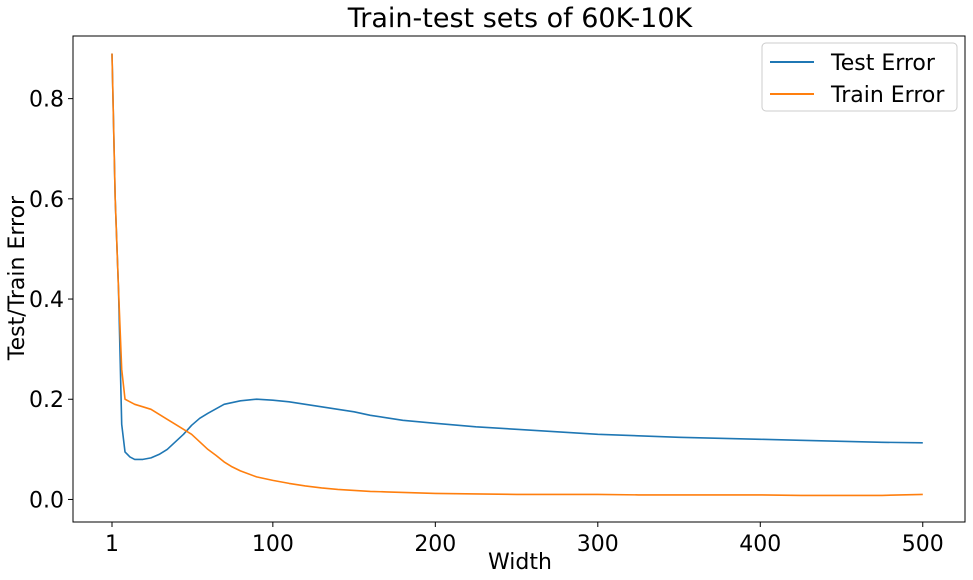 The image size is (973, 580). What do you see at coordinates (46, 100) in the screenshot?
I see `y-tick-label: 0.8` at bounding box center [46, 100].